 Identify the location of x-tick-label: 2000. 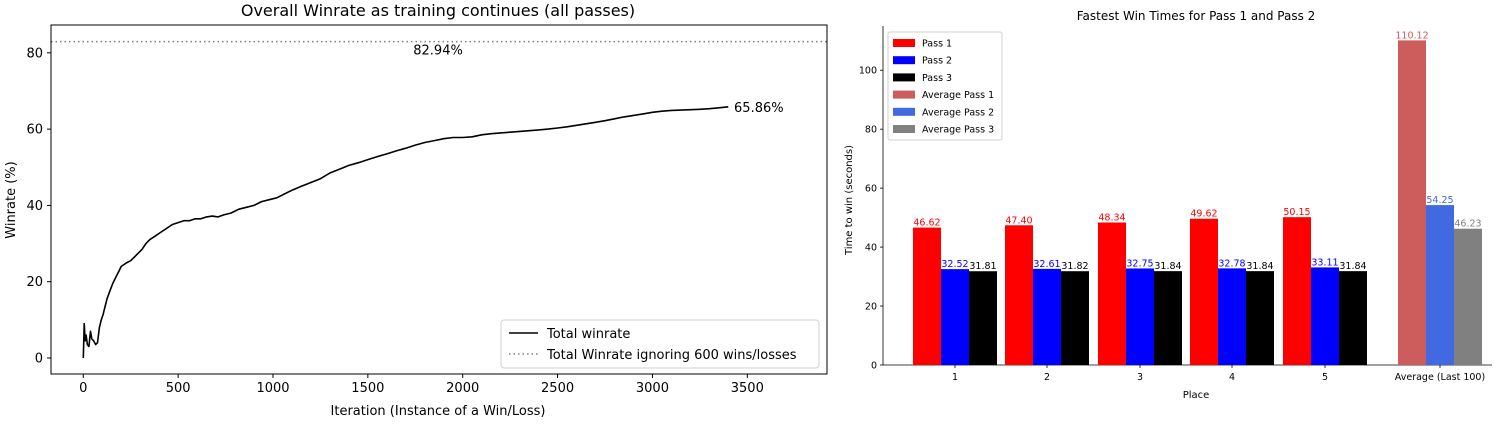
(462, 388).